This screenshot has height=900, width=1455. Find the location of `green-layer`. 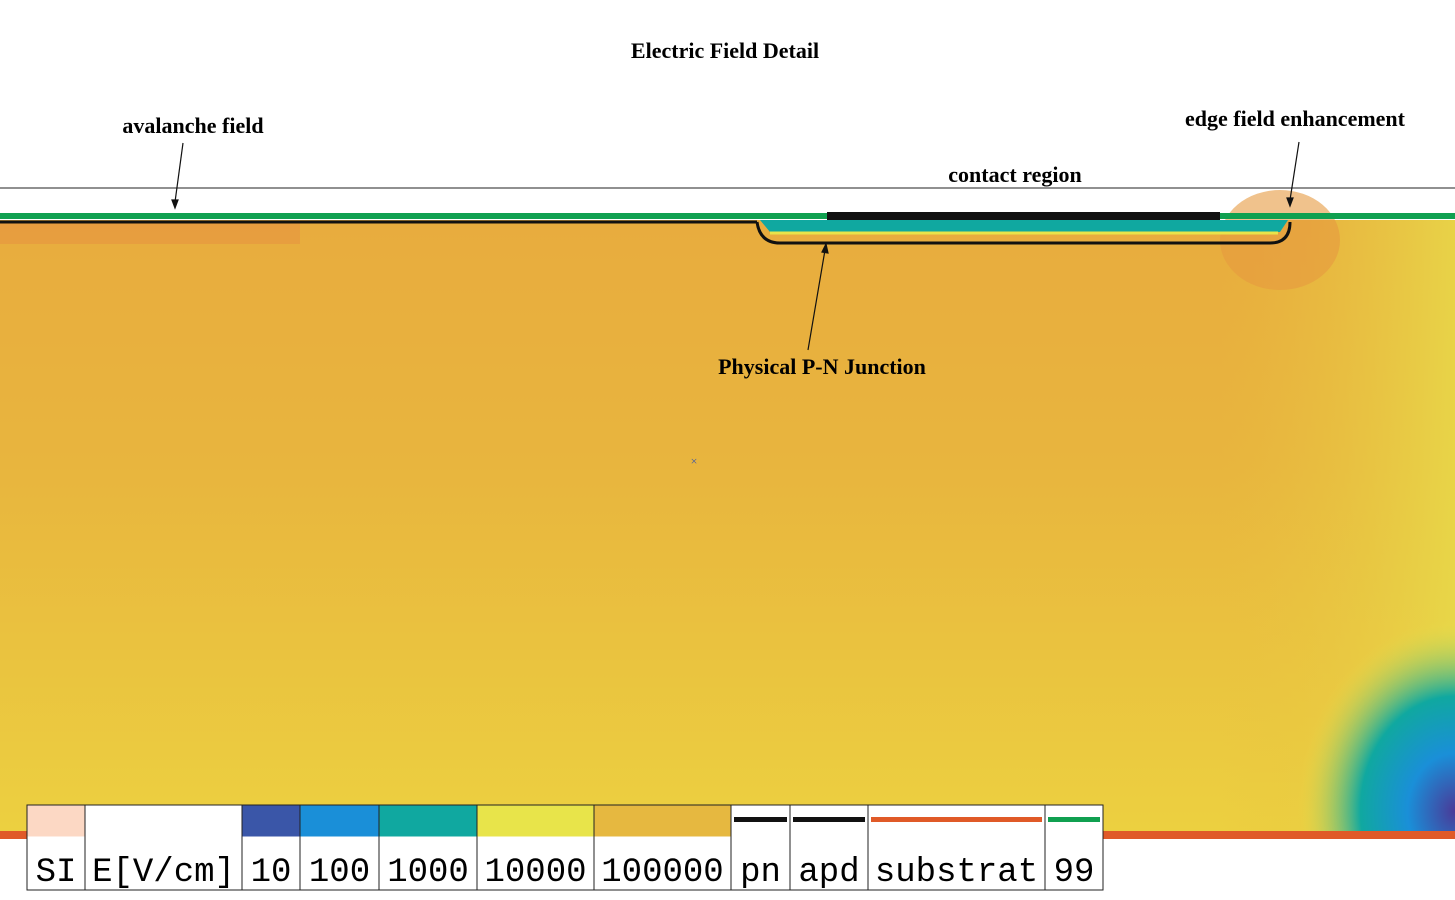

green-layer is located at coordinates (727, 216).